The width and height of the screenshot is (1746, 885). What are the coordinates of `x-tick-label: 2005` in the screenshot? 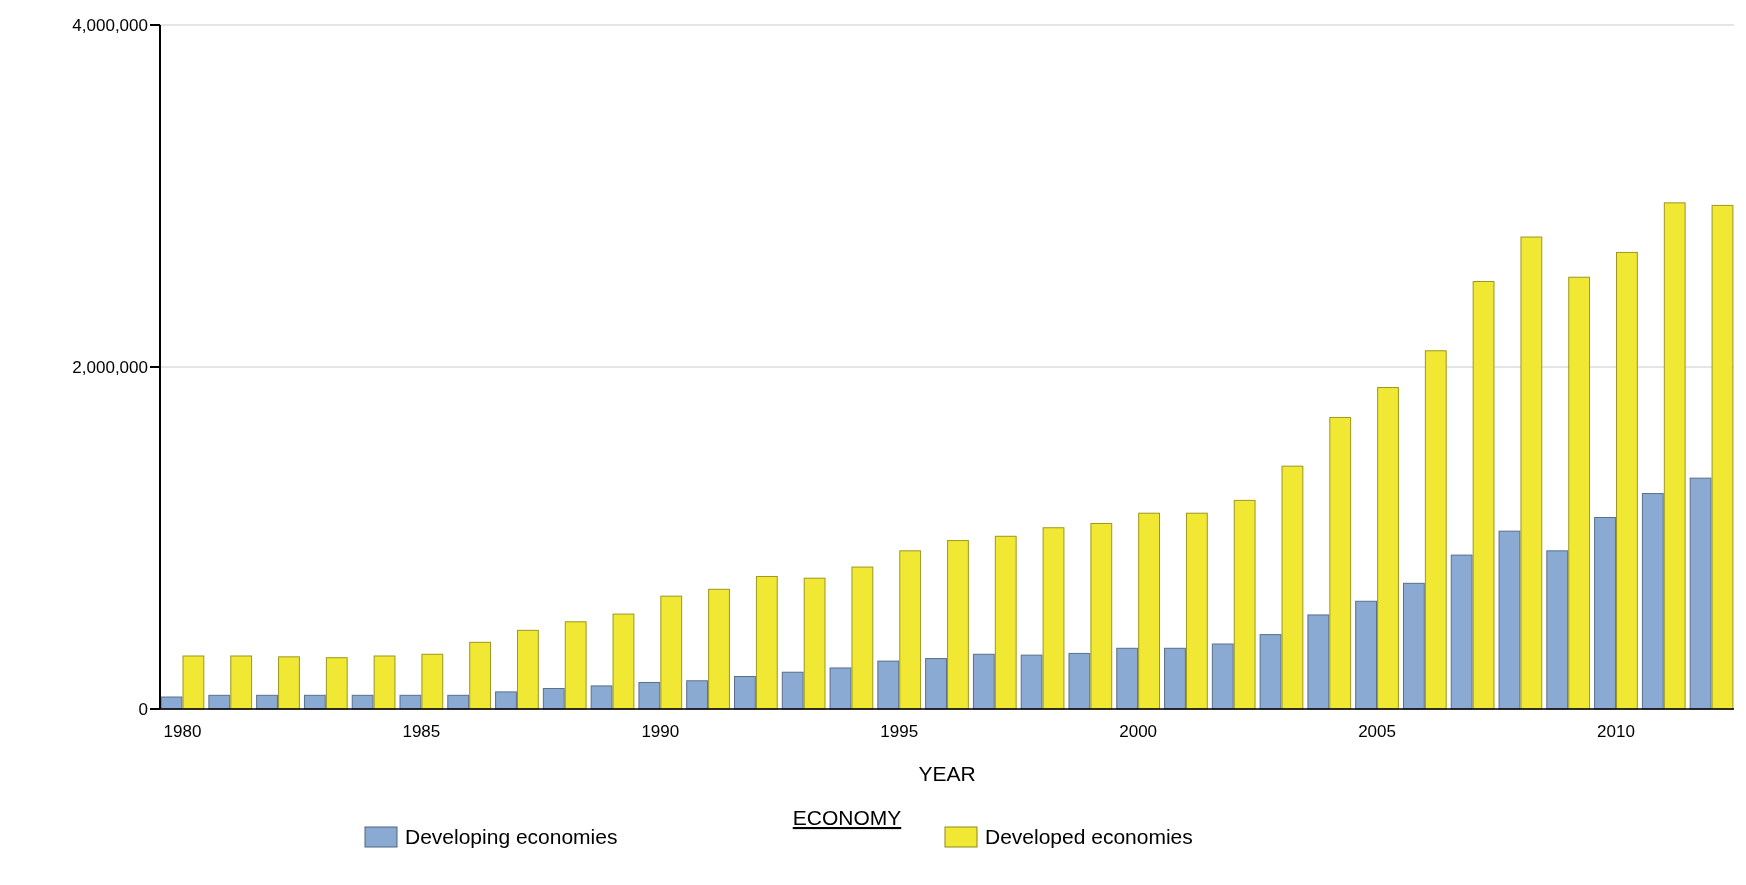 It's located at (1377, 731).